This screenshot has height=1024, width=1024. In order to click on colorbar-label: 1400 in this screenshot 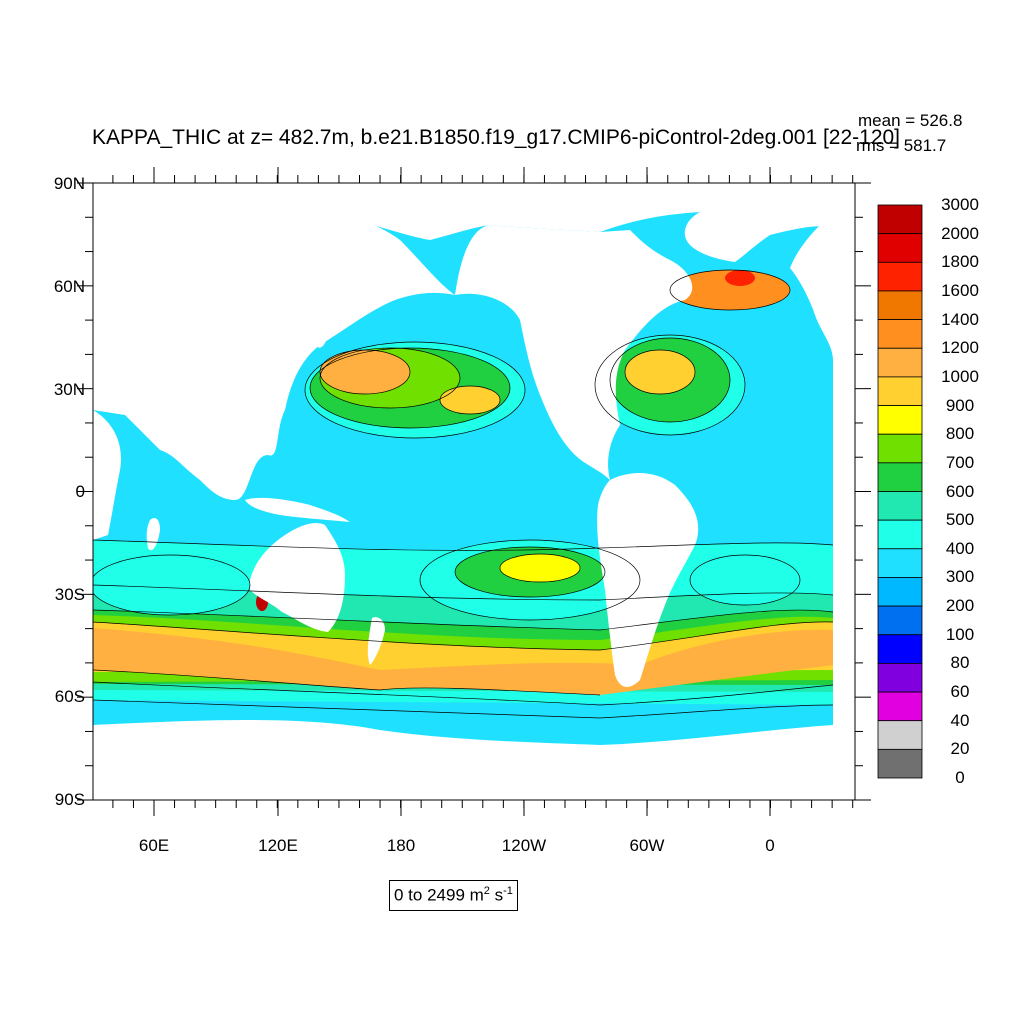, I will do `click(960, 319)`.